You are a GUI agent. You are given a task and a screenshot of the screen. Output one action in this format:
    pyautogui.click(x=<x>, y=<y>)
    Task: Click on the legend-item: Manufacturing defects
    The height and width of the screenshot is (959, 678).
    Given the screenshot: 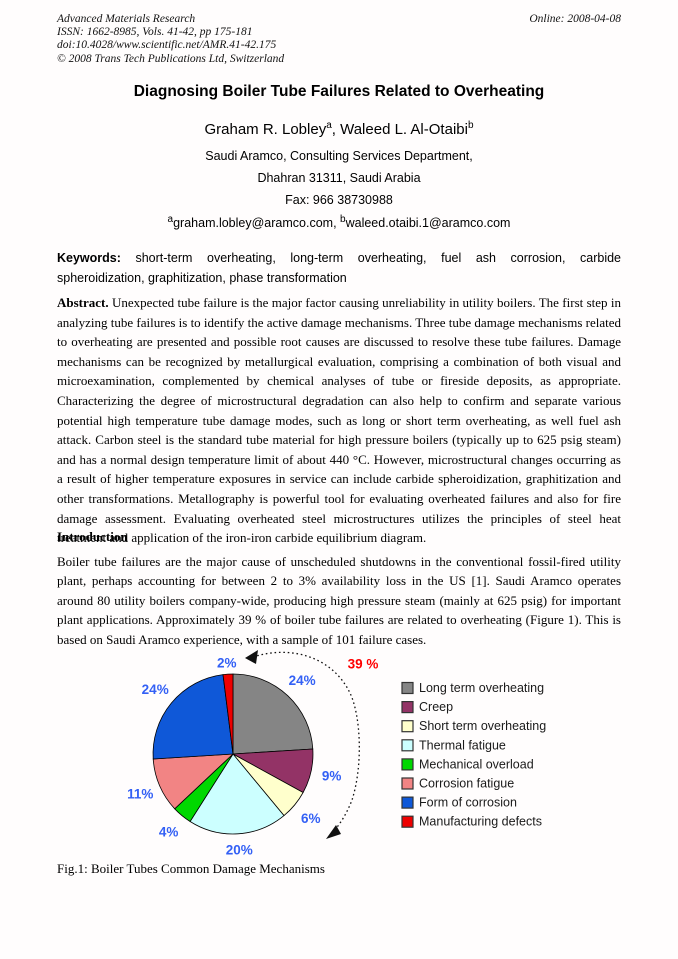 What is the action you would take?
    pyautogui.click(x=471, y=822)
    